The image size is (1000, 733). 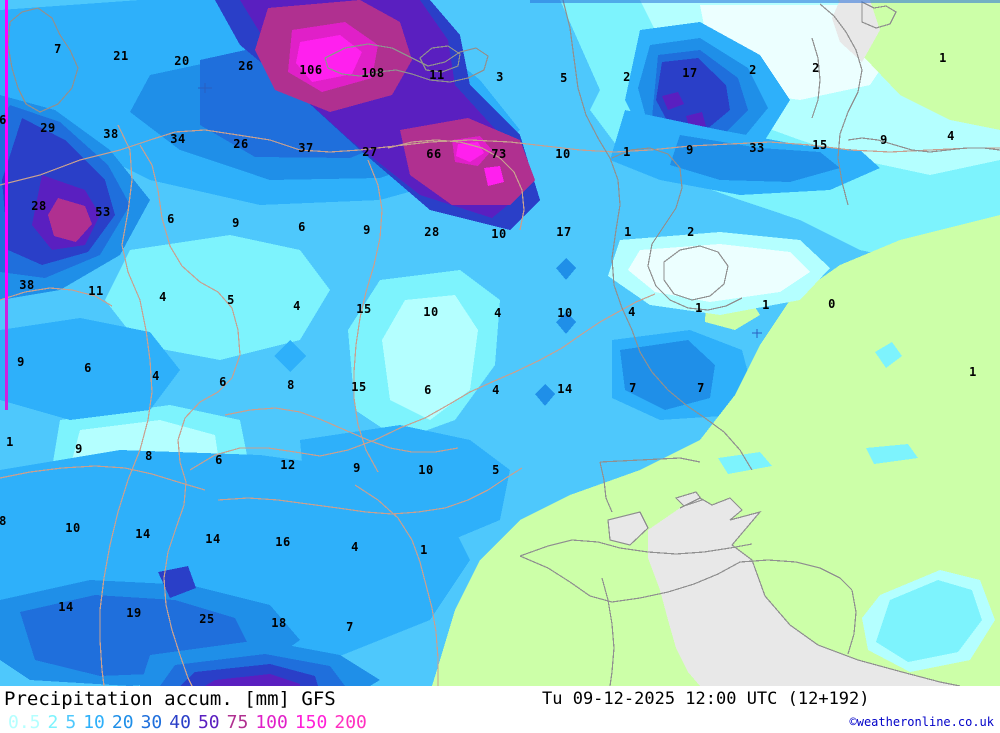 I want to click on fill-c7-ne-pocket, so click(x=693, y=94).